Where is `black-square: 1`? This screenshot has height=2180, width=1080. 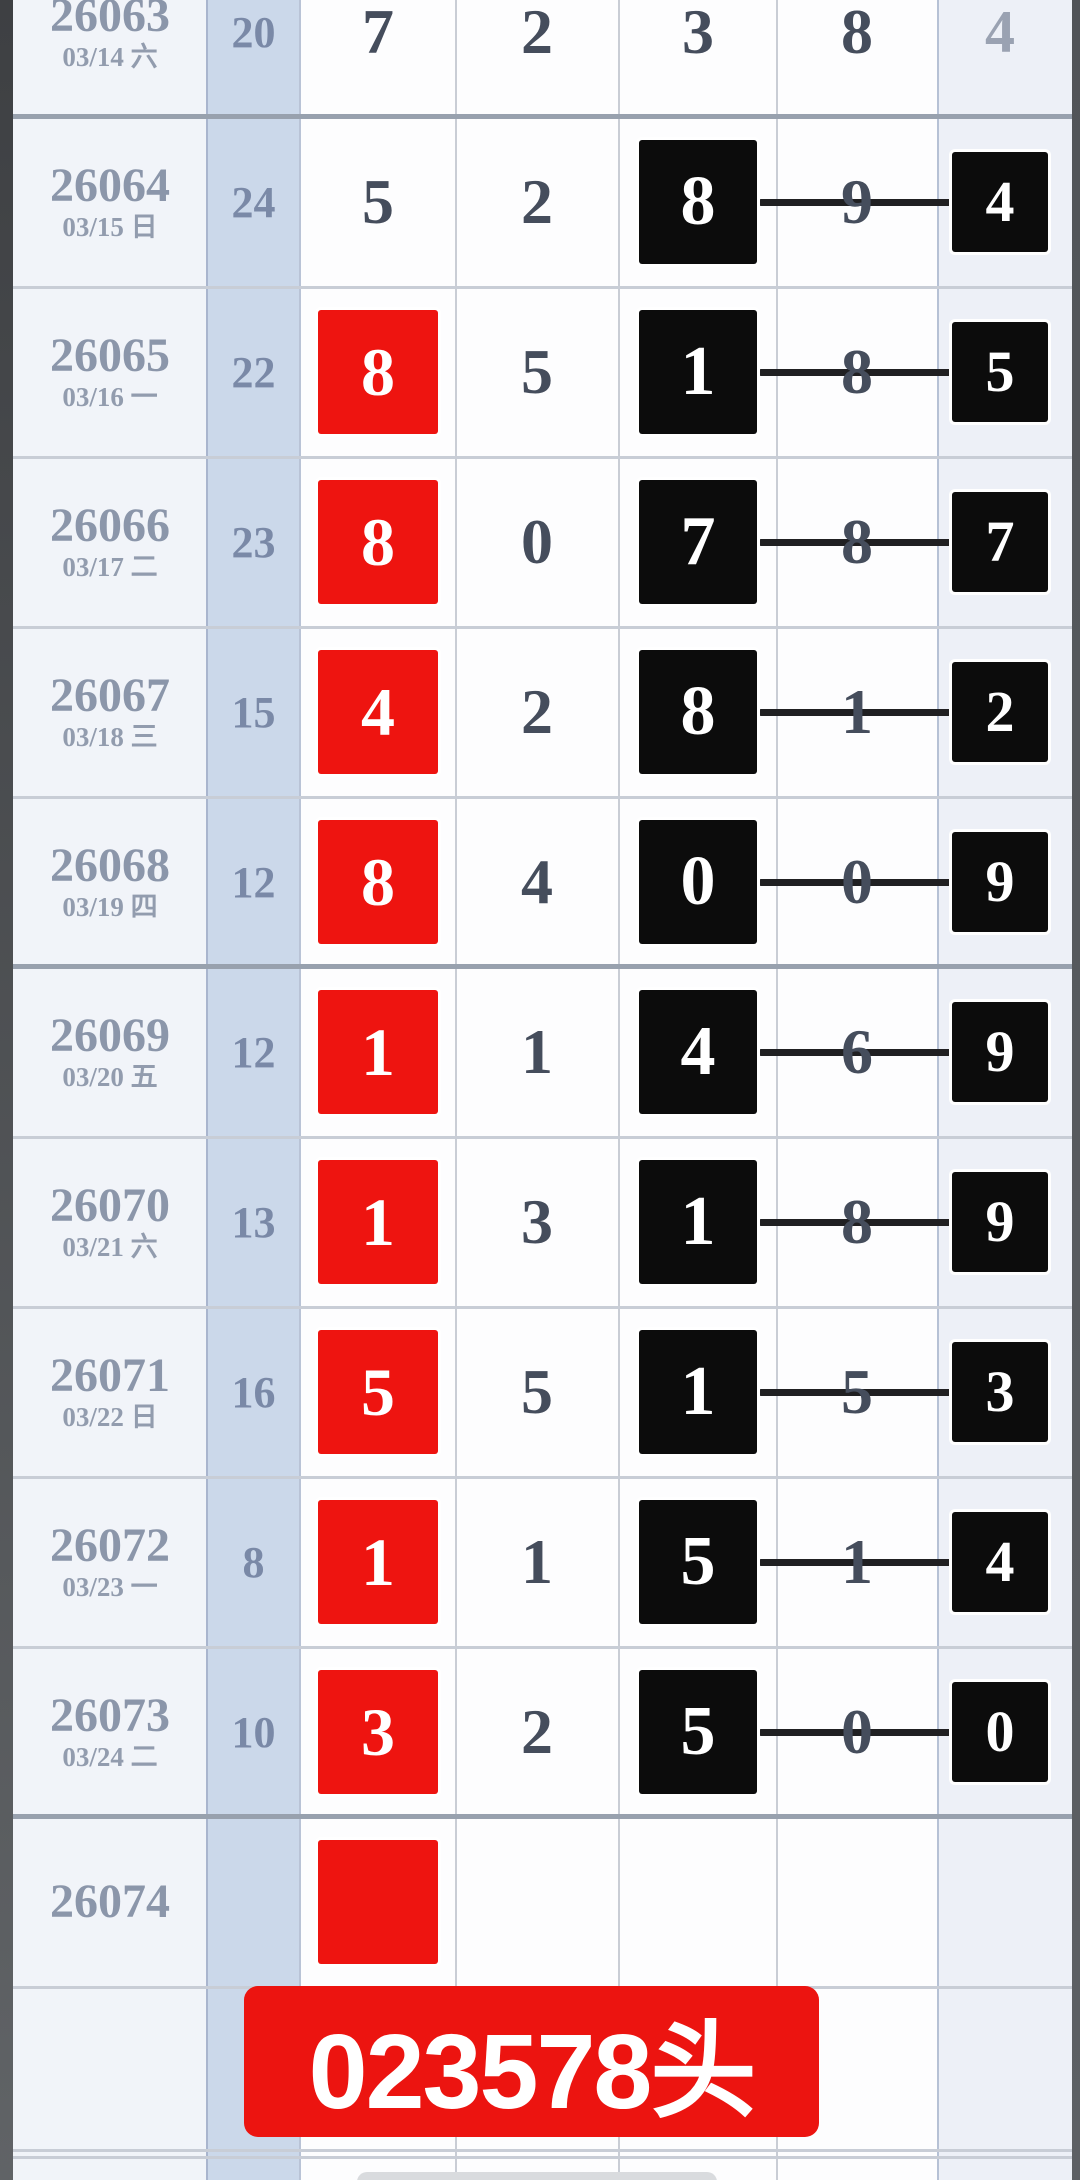 black-square: 1 is located at coordinates (698, 1222).